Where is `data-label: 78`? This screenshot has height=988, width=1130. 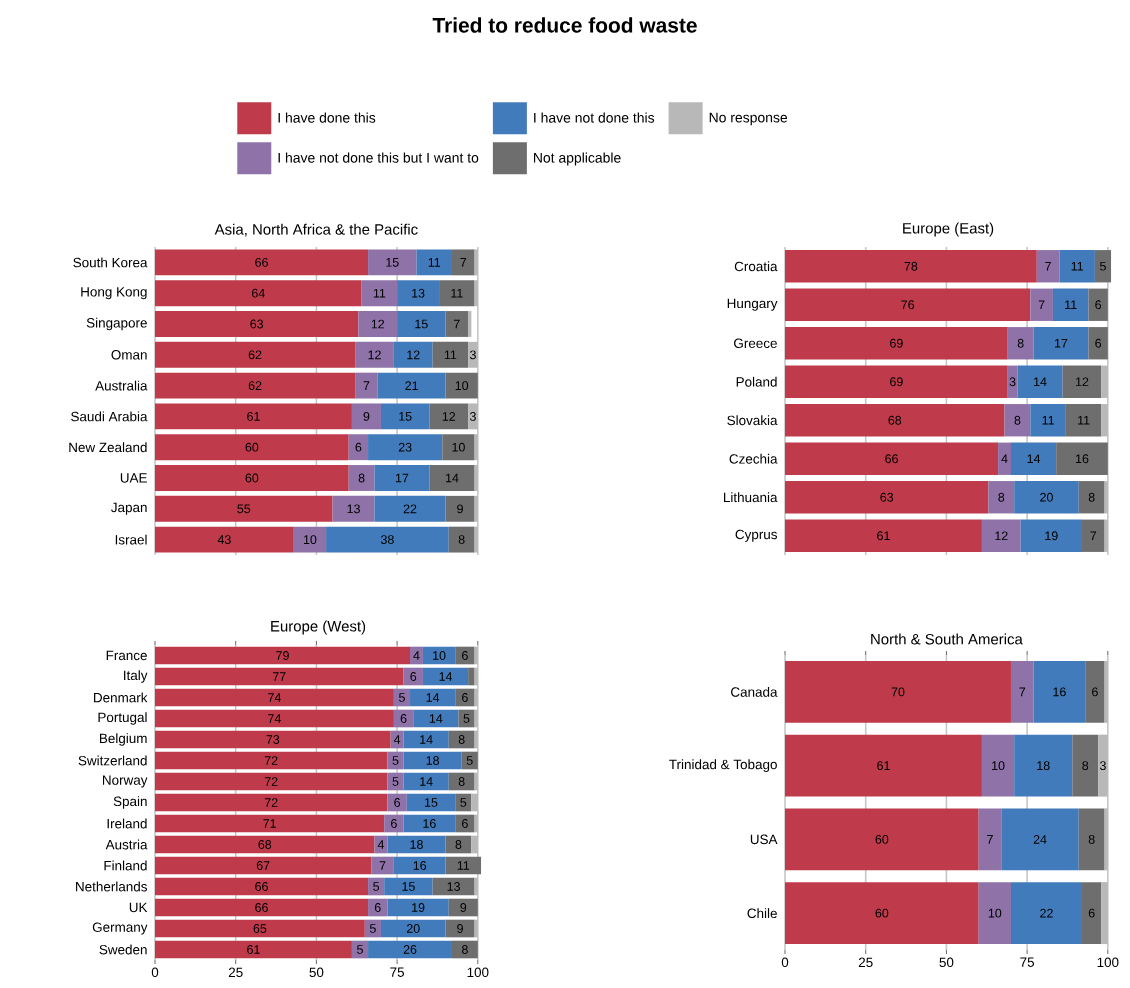
data-label: 78 is located at coordinates (911, 266).